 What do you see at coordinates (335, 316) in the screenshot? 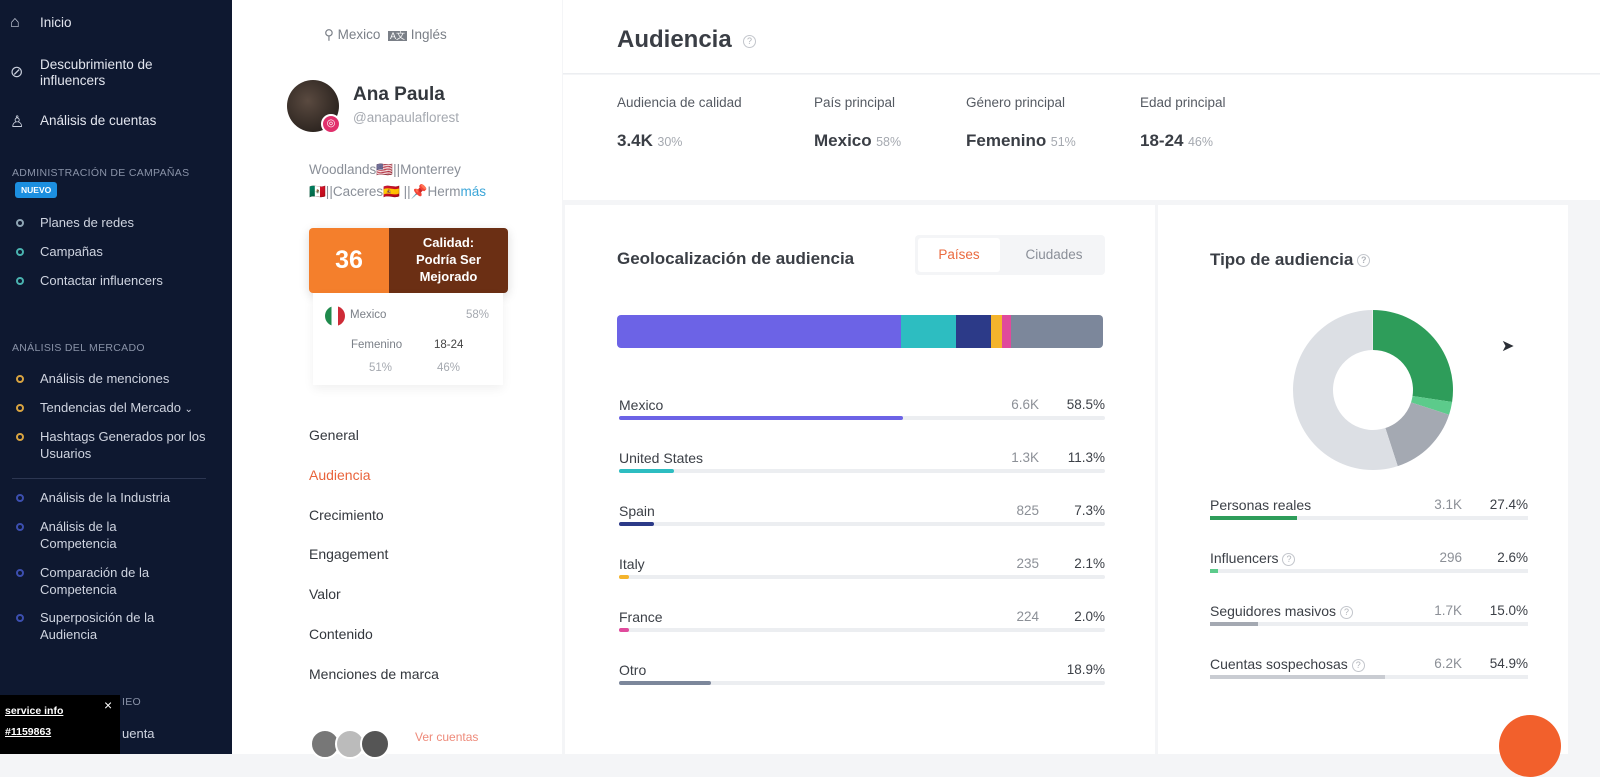
I see `mexico-flag-icon` at bounding box center [335, 316].